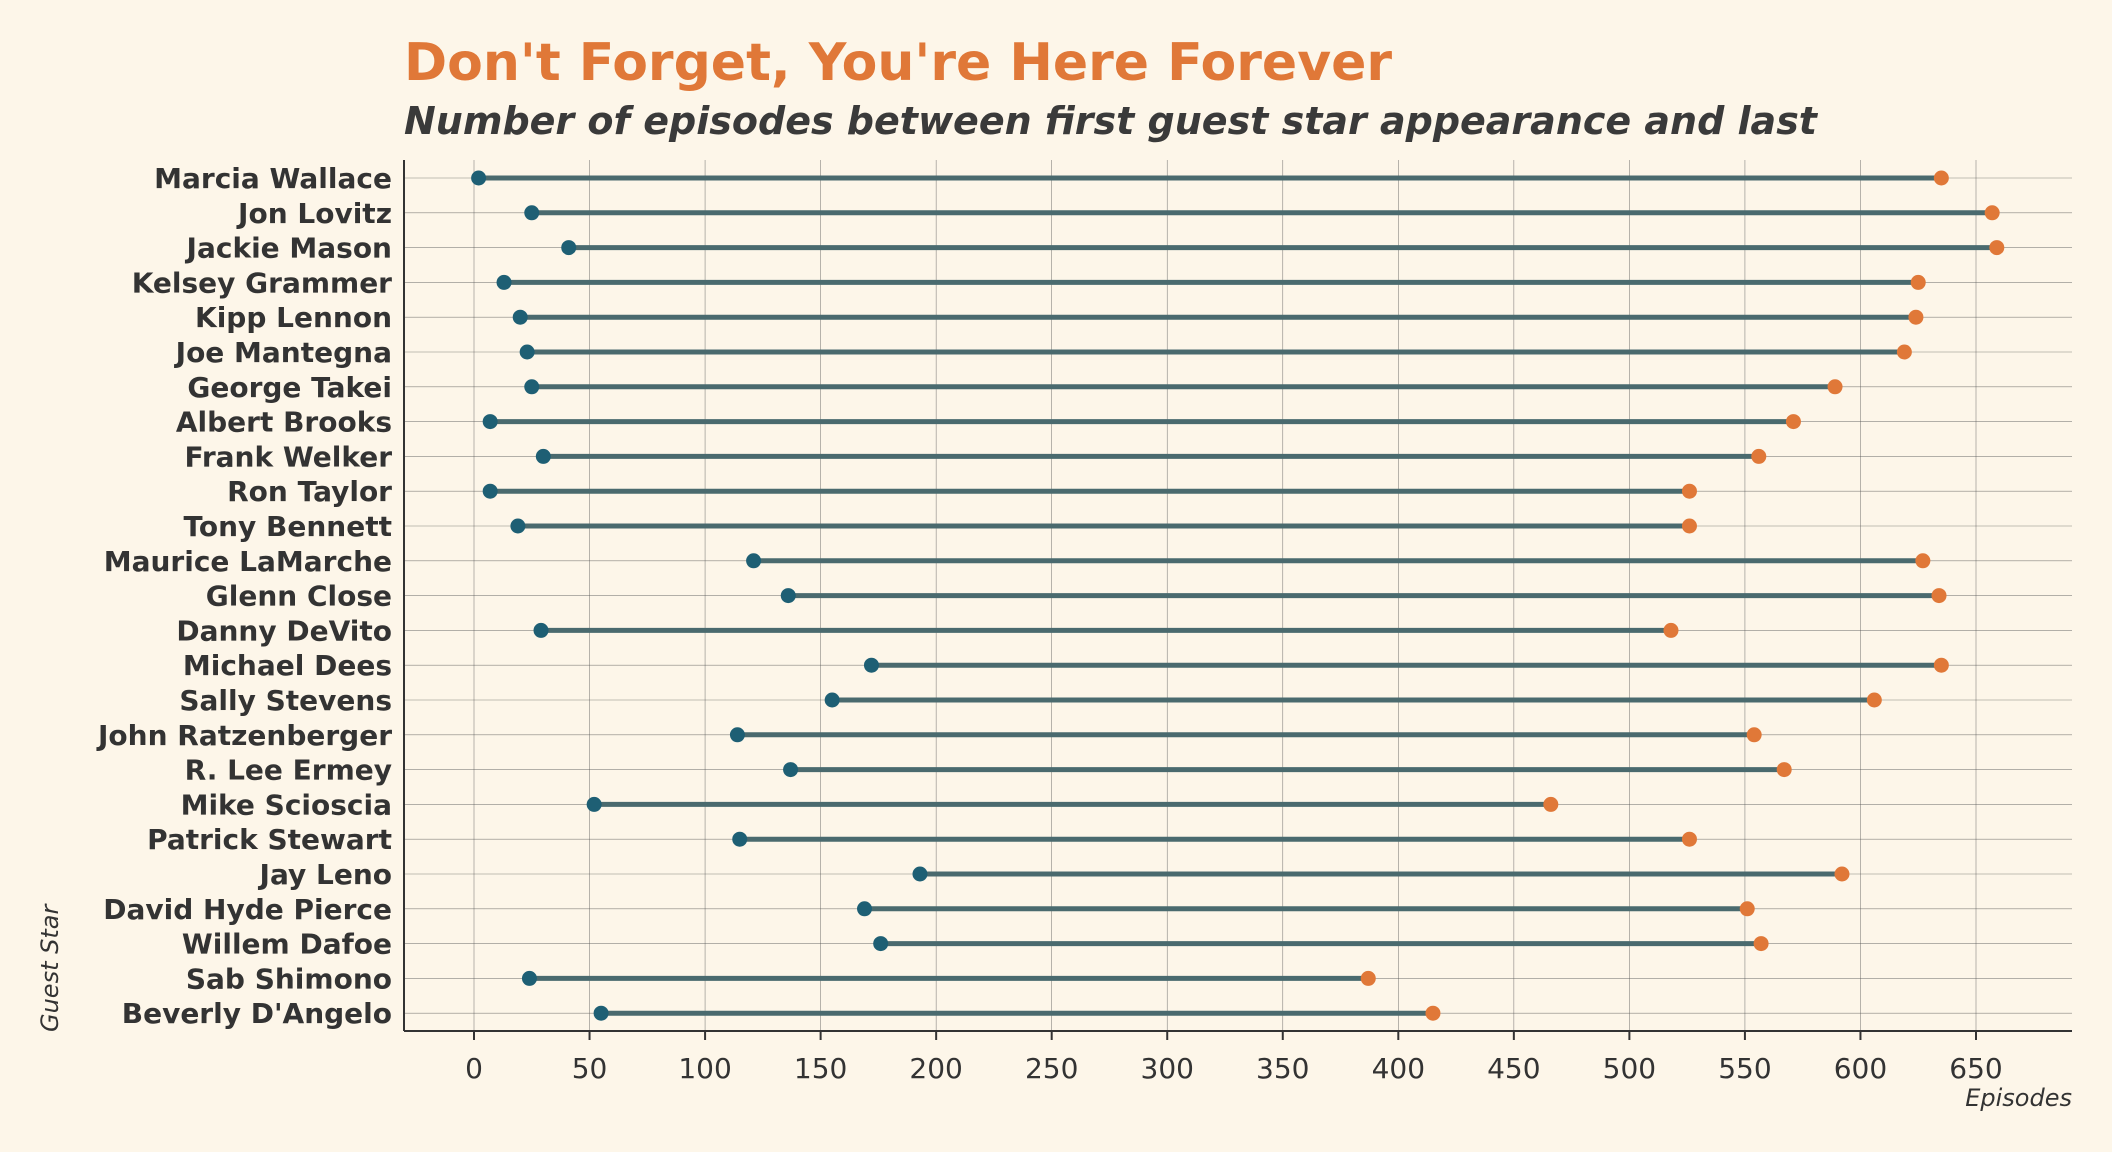  What do you see at coordinates (283, 352) in the screenshot?
I see `guest-name-label: Joe Mantegna` at bounding box center [283, 352].